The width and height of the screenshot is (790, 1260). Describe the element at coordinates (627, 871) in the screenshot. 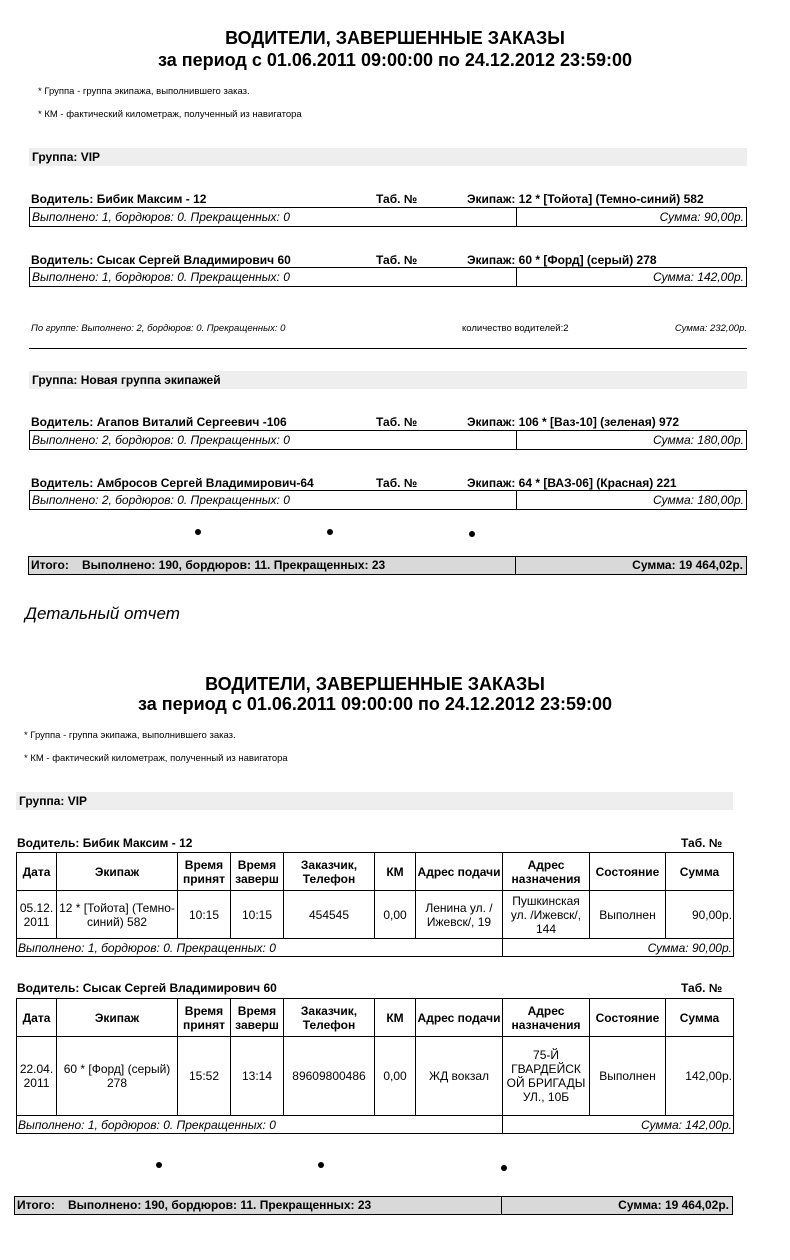

I see `column-header: Состояние` at that location.